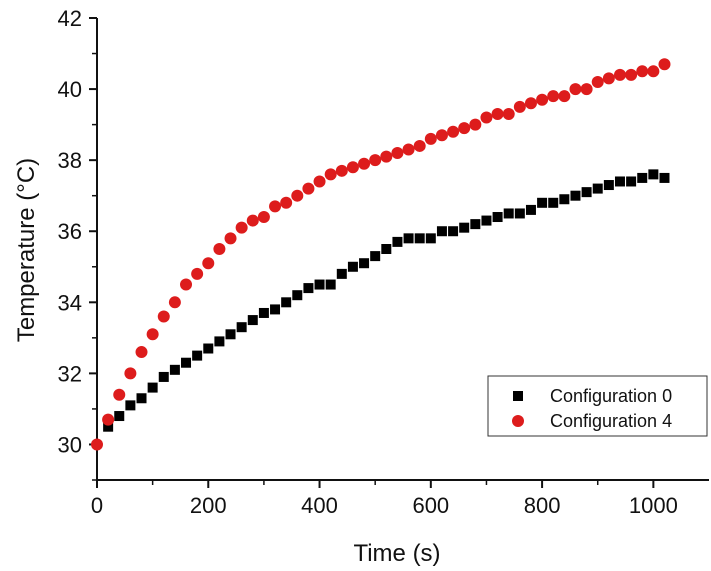 This screenshot has height=571, width=711. What do you see at coordinates (70, 160) in the screenshot?
I see `y-tick-label: 38` at bounding box center [70, 160].